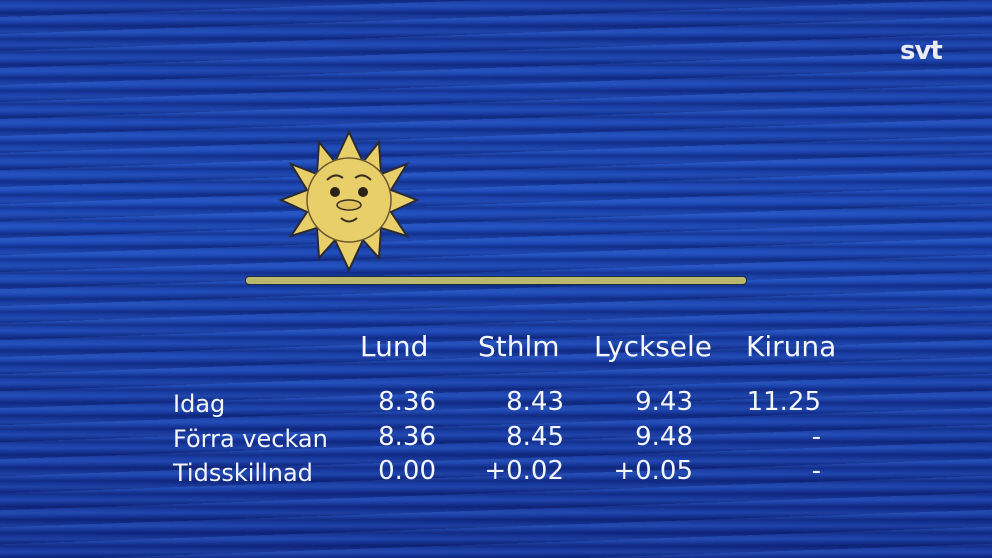 Image resolution: width=992 pixels, height=558 pixels. Describe the element at coordinates (535, 402) in the screenshot. I see `cell: 8.43` at that location.